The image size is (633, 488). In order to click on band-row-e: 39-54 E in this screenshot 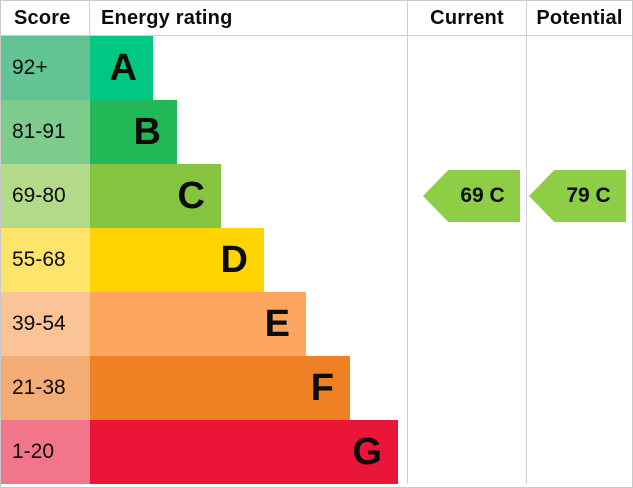, I will do `click(316, 324)`.